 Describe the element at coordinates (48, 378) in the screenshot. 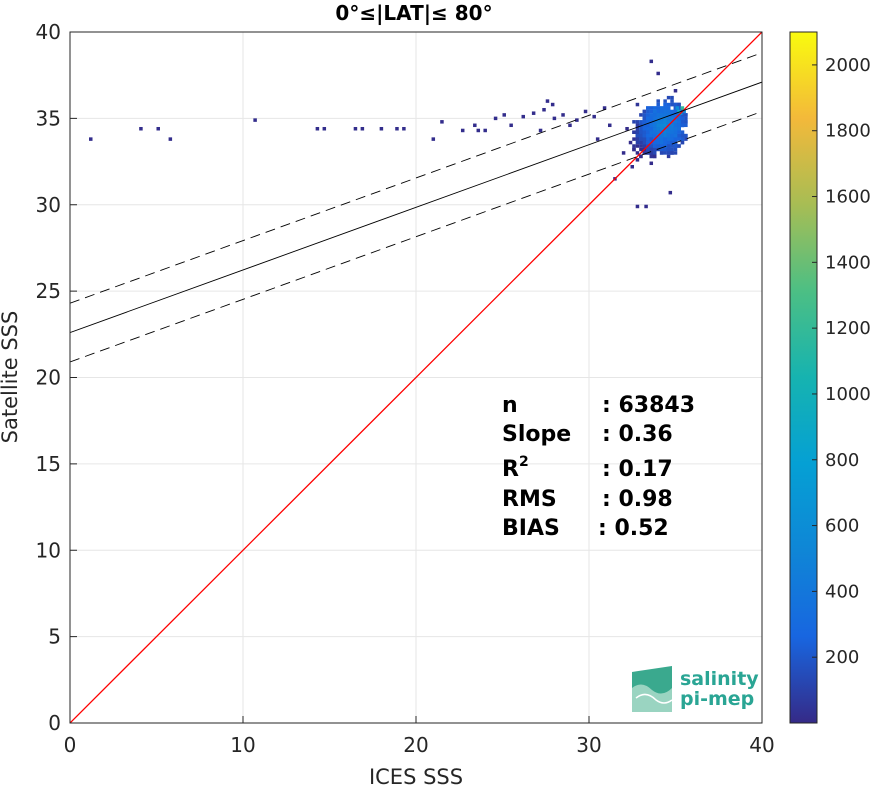

I see `y-tick-label: 20` at that location.